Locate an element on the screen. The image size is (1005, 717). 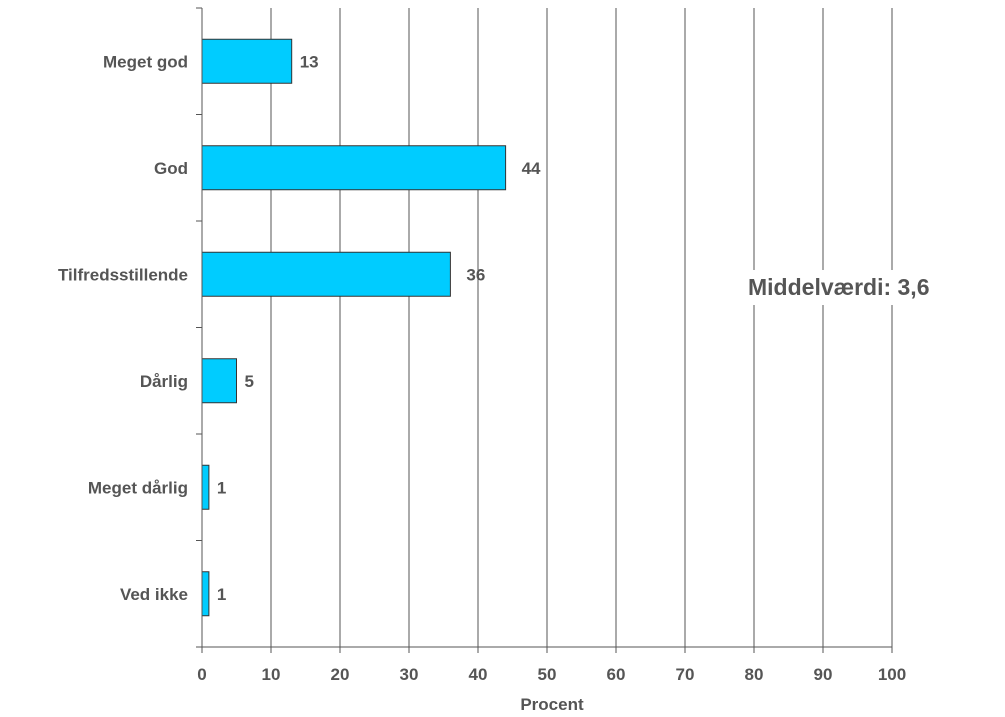
x-tick-label-40: 40 is located at coordinates (478, 674).